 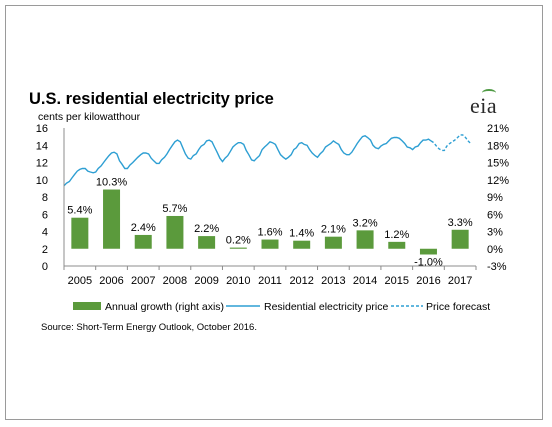 I want to click on x-tick-label: 2017, so click(x=460, y=281).